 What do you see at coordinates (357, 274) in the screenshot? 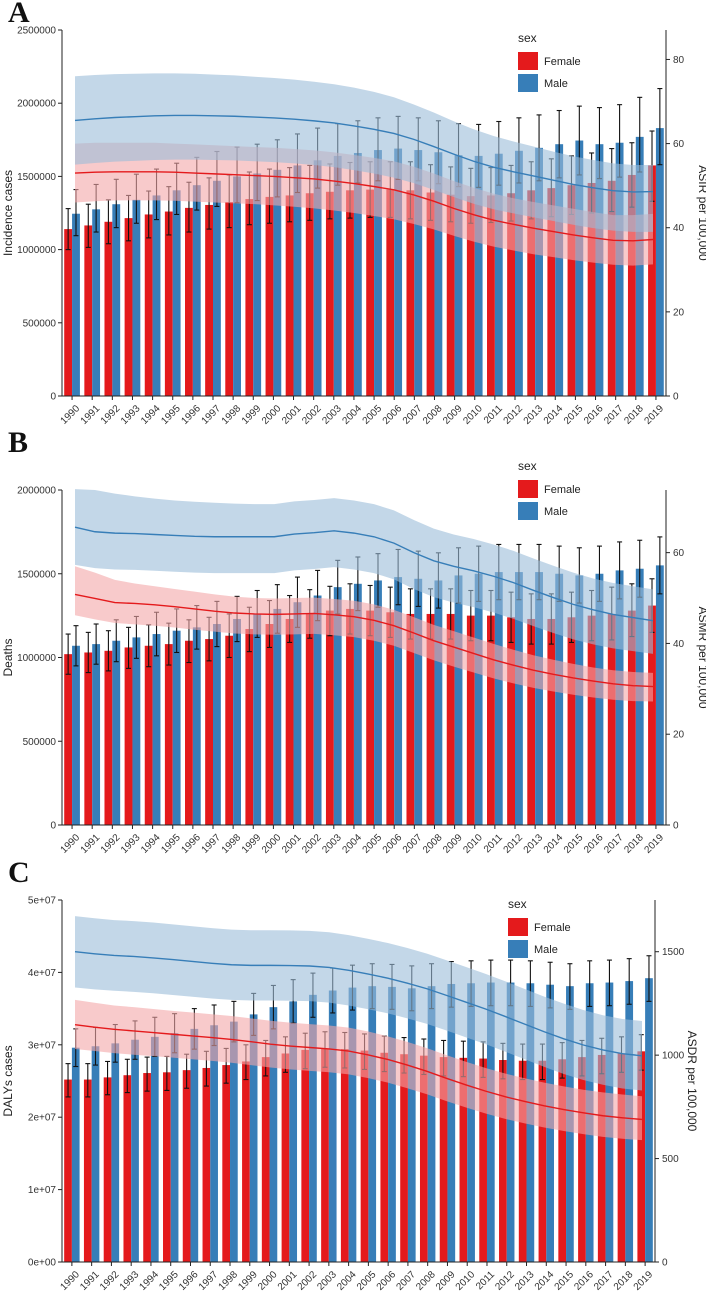
I see `chart-a-bar-male-2004` at bounding box center [357, 274].